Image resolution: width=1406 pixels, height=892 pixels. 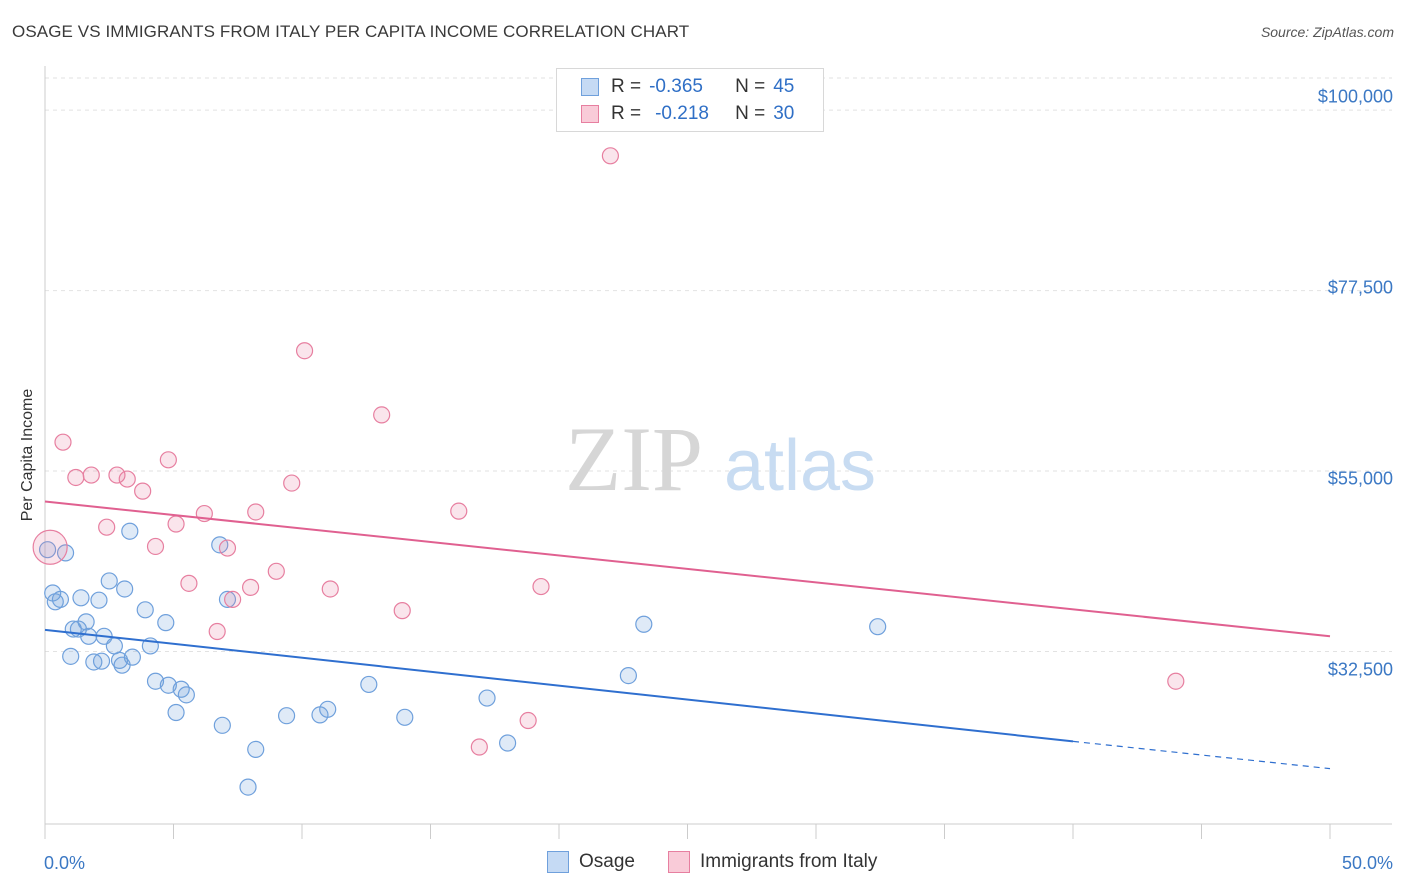 I want to click on legend-item-osage: Osage, so click(x=591, y=862).